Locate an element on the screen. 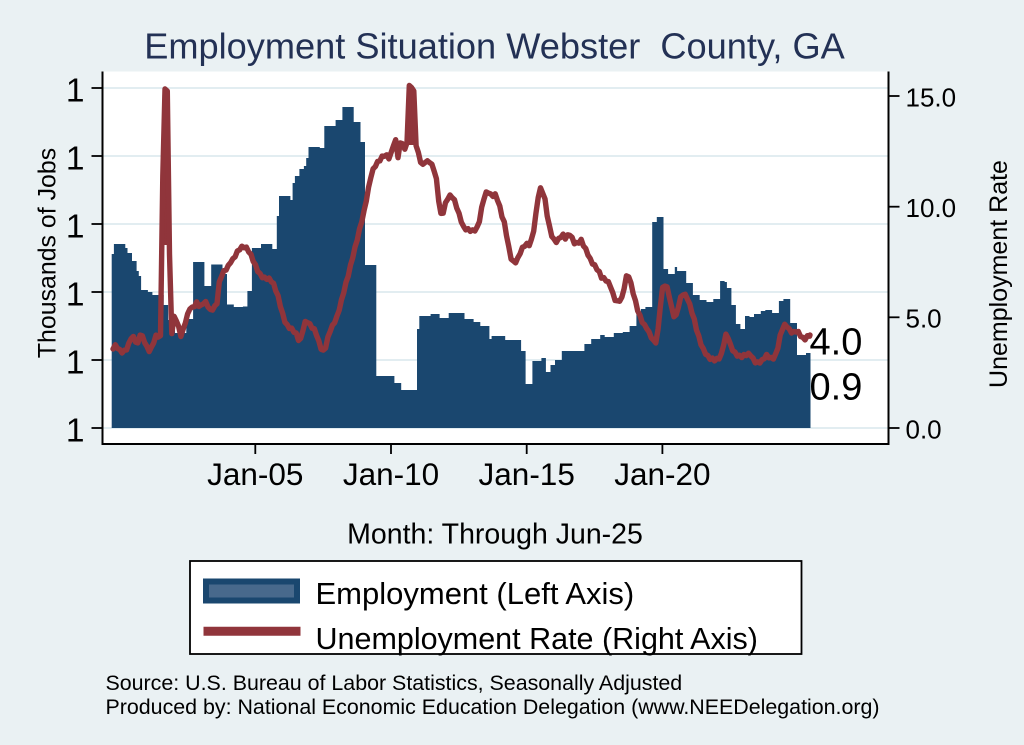  svg-text: 15.0 is located at coordinates (931, 97).